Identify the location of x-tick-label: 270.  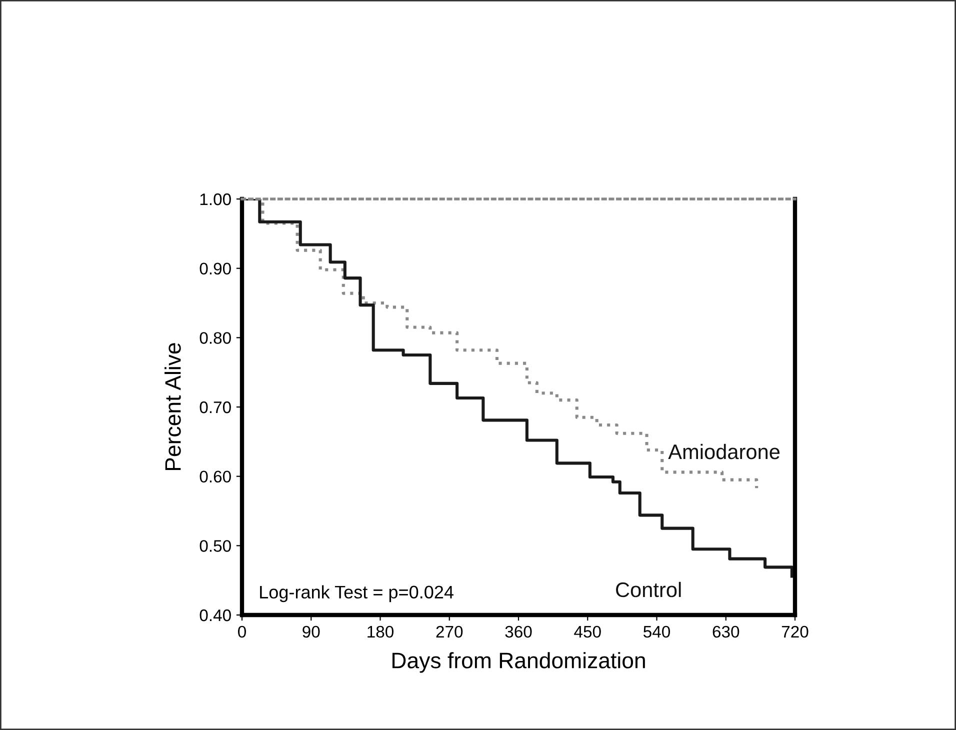
(449, 632).